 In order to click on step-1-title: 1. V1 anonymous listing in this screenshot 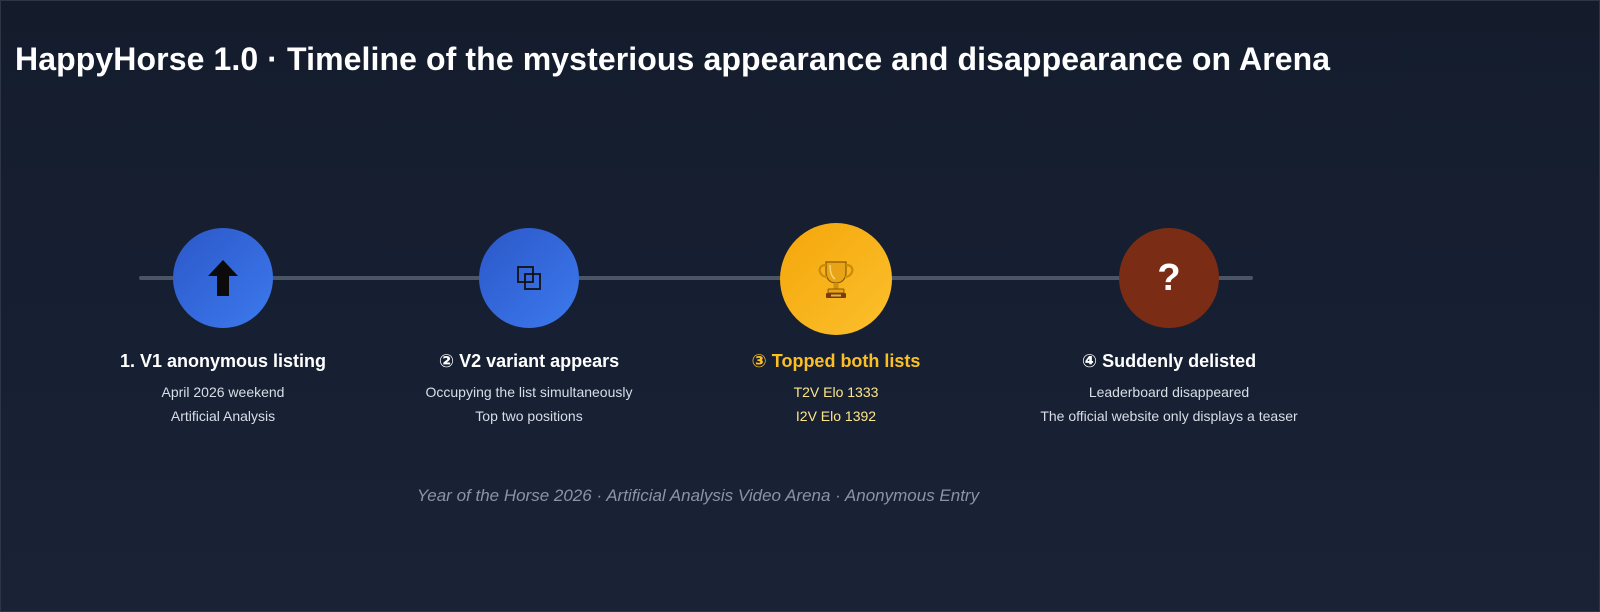, I will do `click(223, 361)`.